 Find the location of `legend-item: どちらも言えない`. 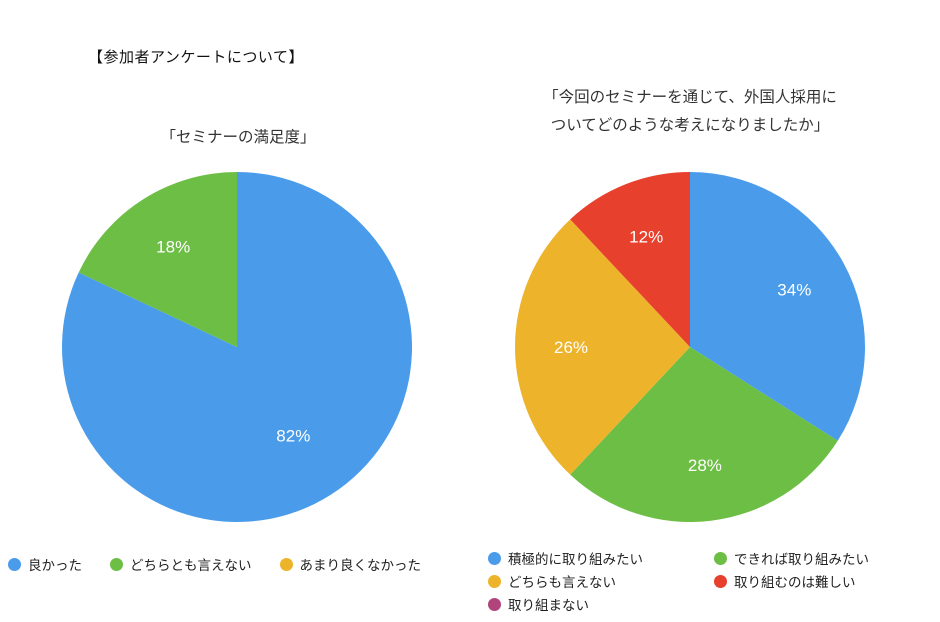

legend-item: どちらも言えない is located at coordinates (601, 581).